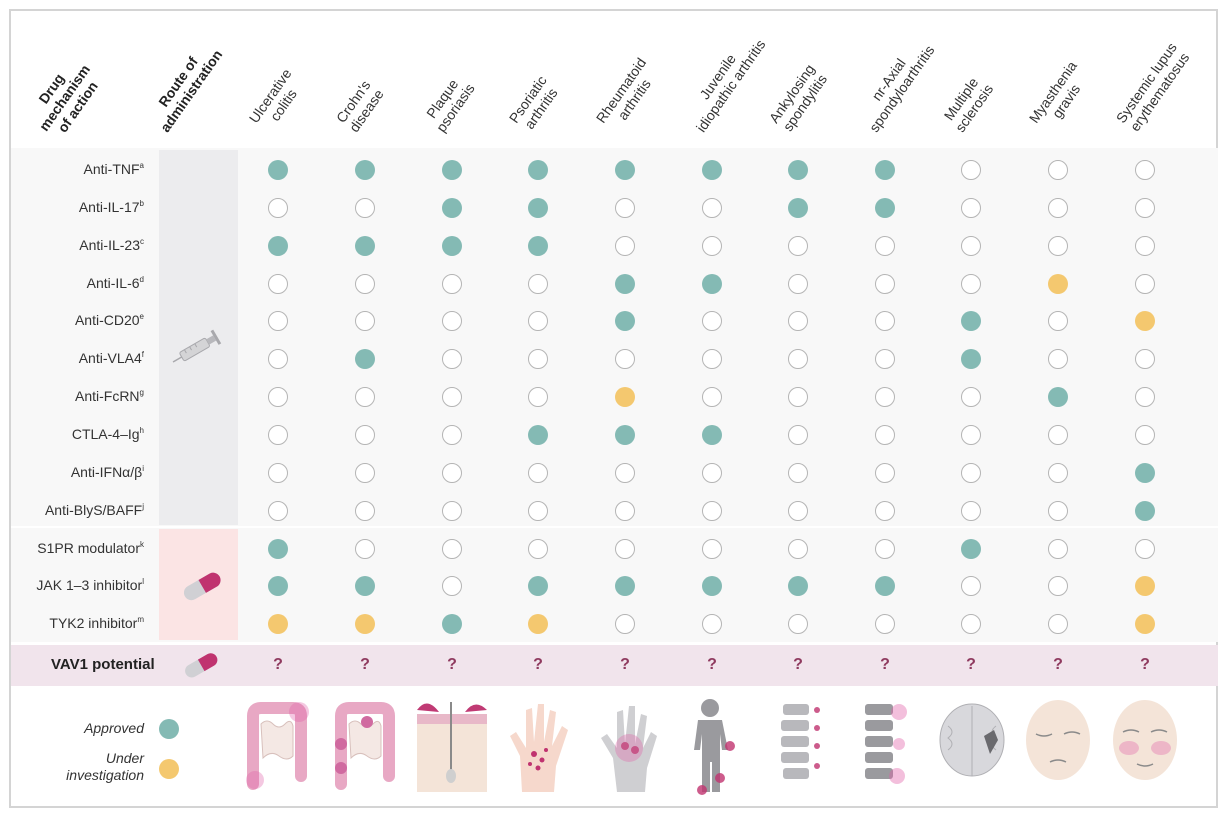 Image resolution: width=1229 pixels, height=818 pixels. Describe the element at coordinates (169, 729) in the screenshot. I see `legend-approved-dot` at that location.